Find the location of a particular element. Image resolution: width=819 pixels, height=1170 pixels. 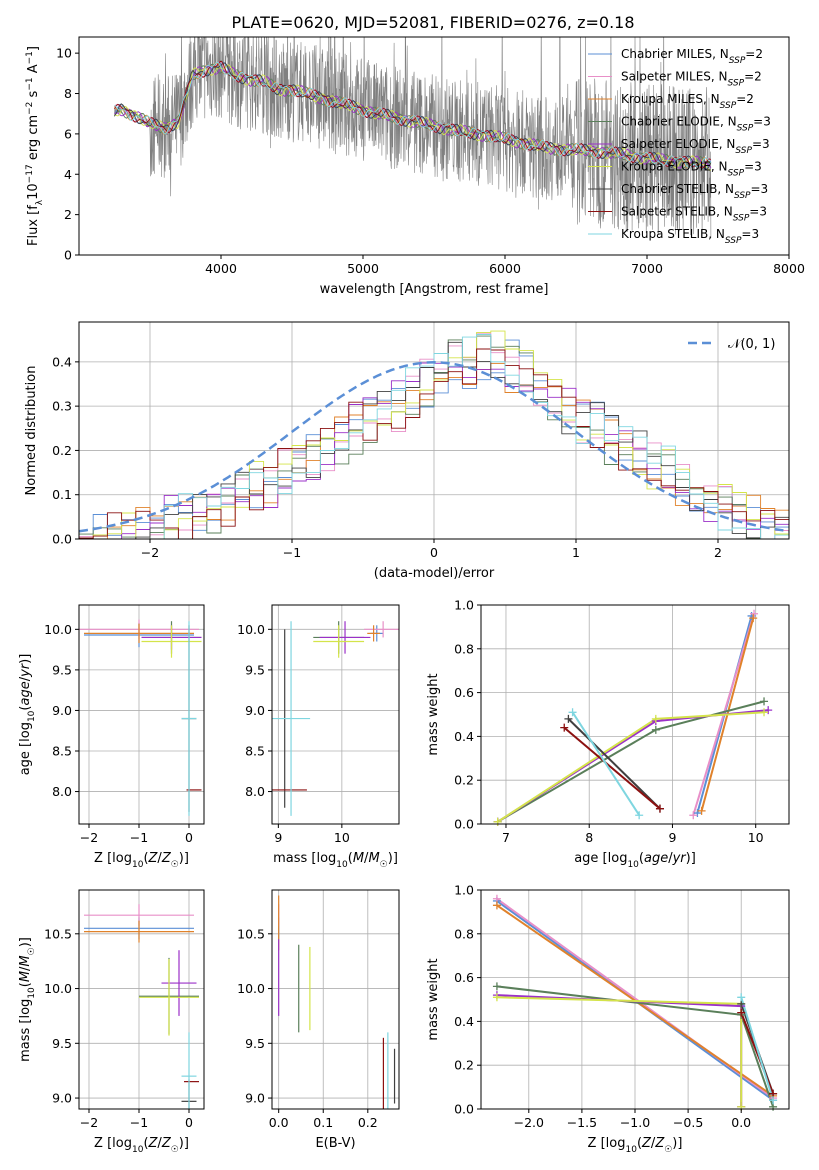

y-tick-label: 0.1 is located at coordinates (62, 494).